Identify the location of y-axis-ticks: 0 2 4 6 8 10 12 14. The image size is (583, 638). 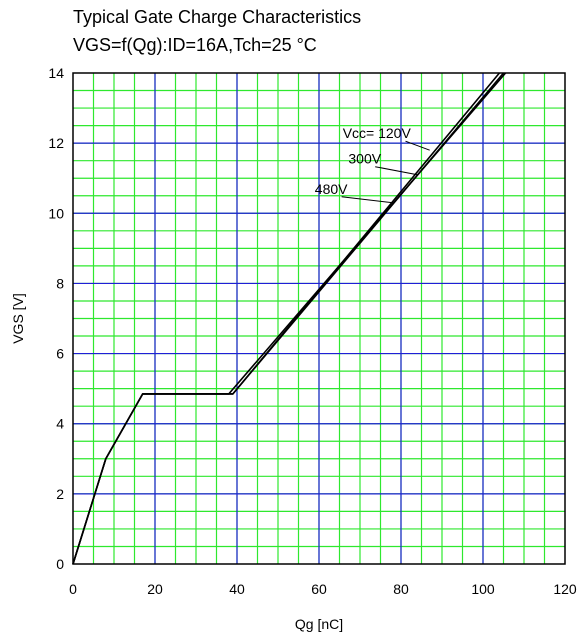
(56, 318).